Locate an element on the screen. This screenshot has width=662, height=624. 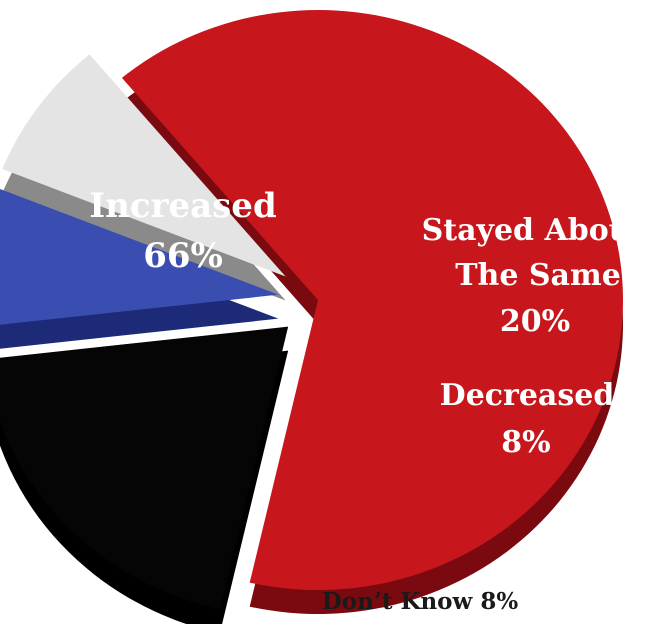
label-stayed-line1: Stayed About is located at coordinates (533, 230).